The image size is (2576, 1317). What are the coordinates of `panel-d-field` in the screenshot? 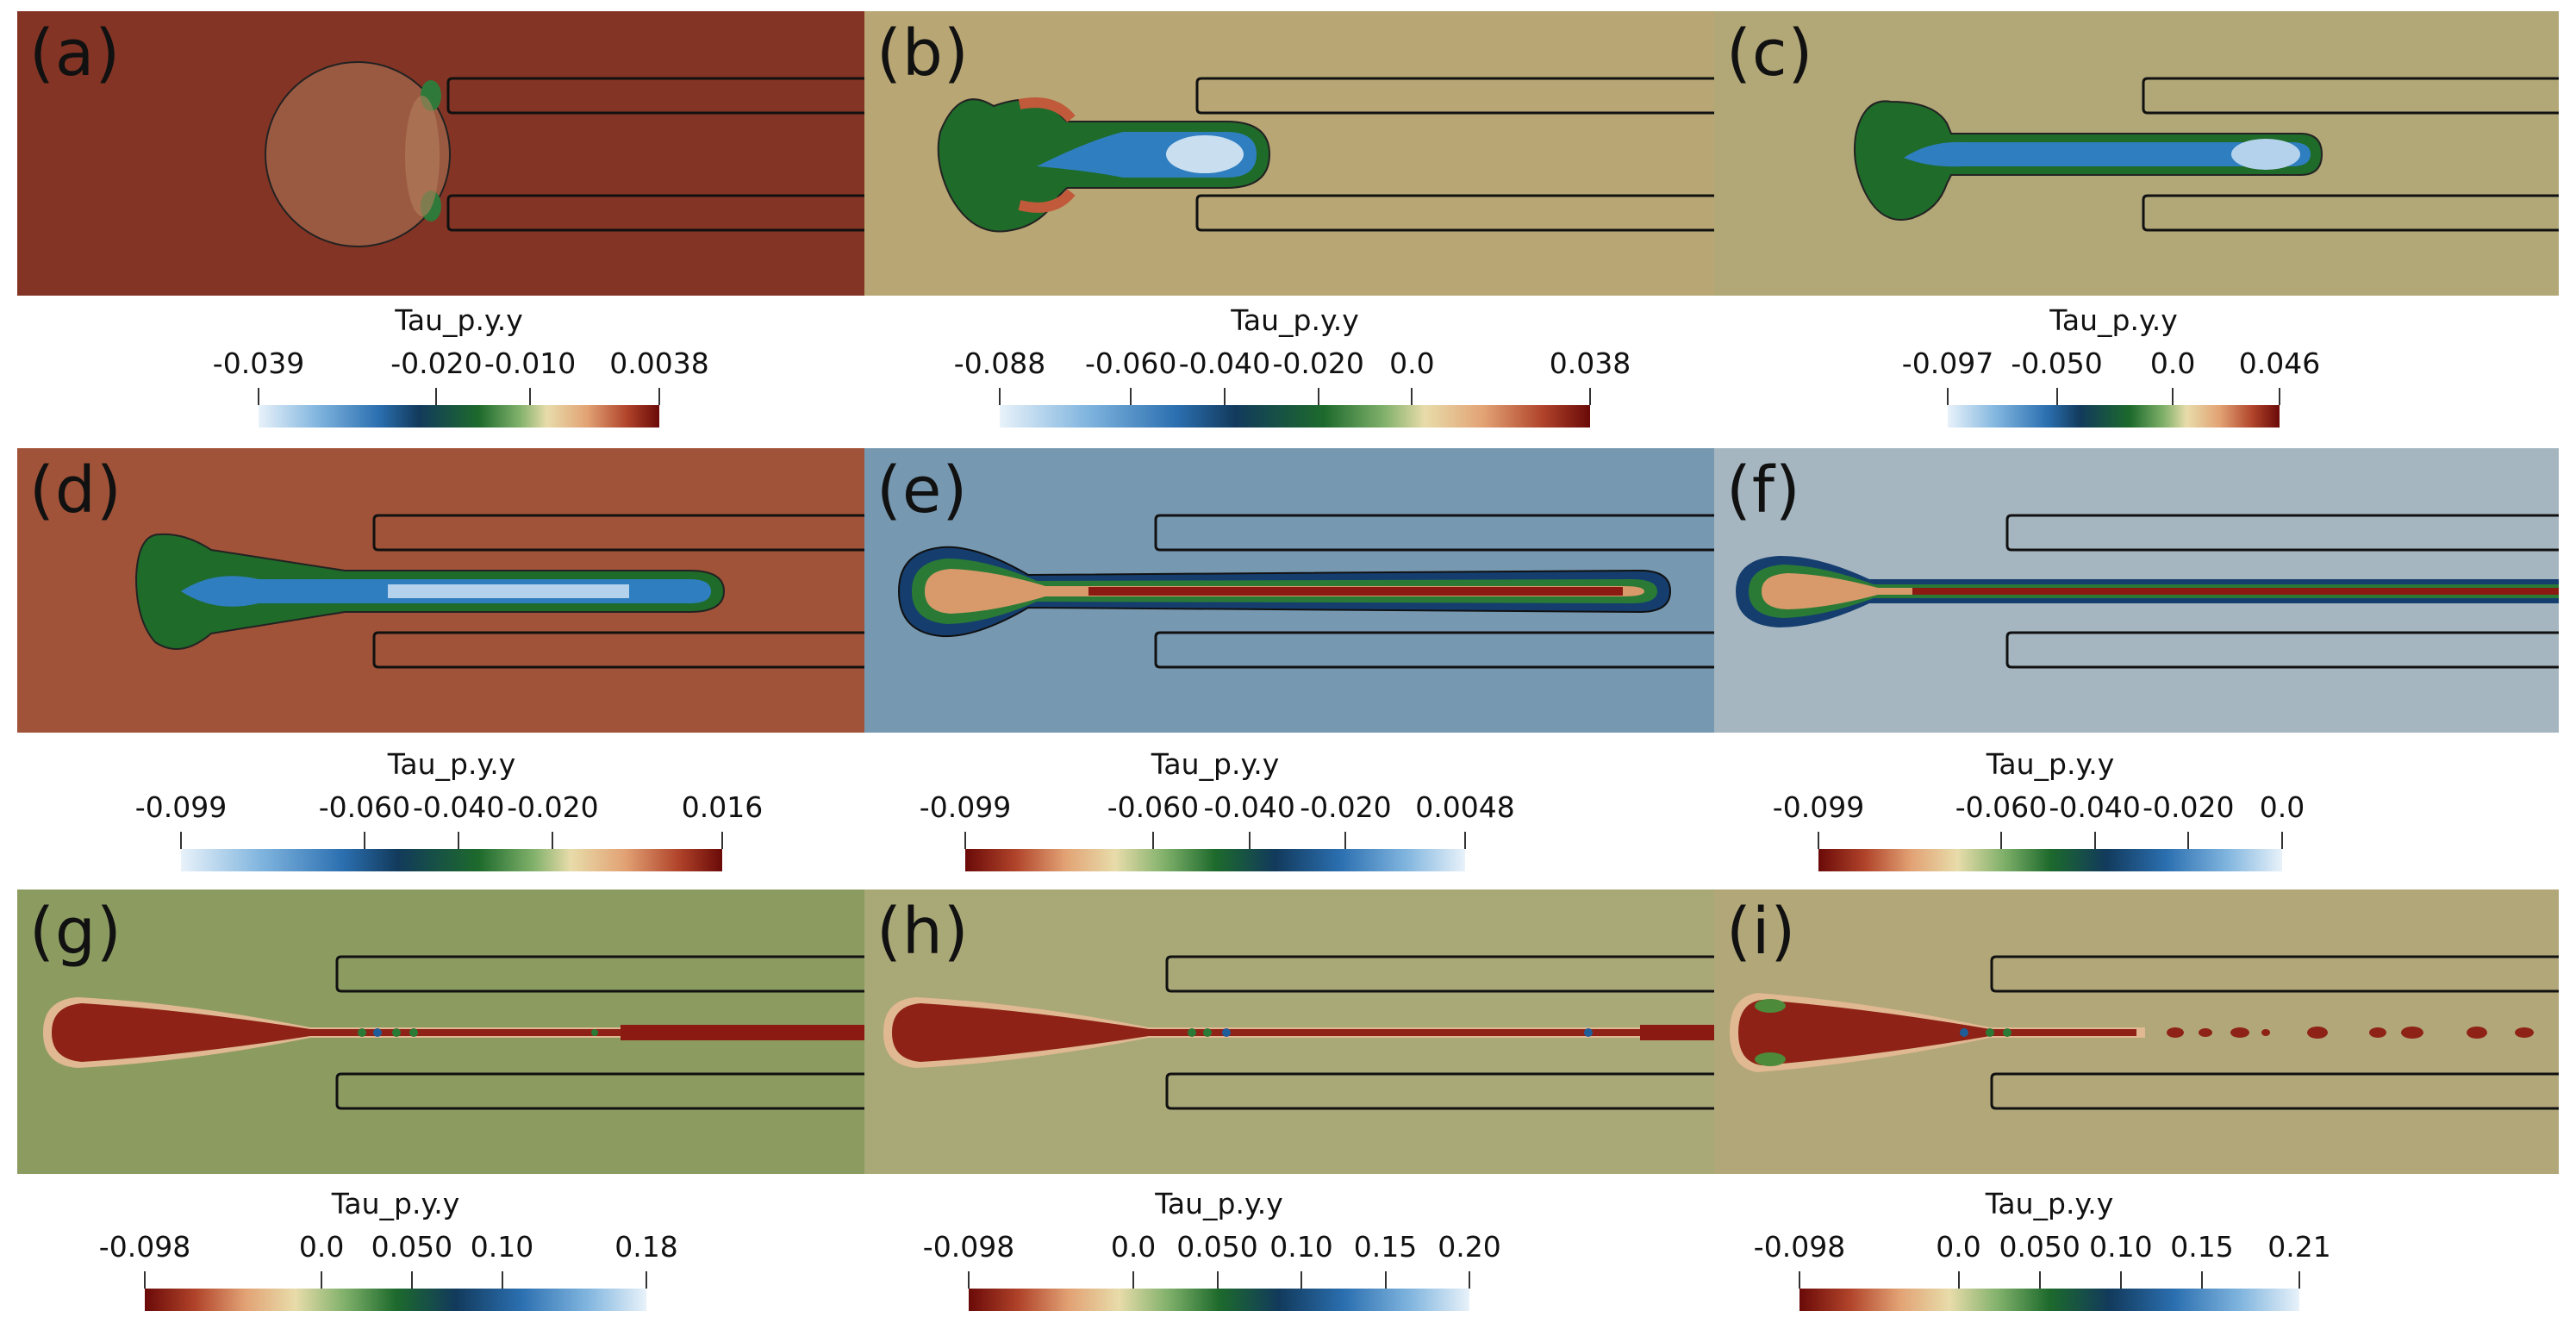 It's located at (440, 590).